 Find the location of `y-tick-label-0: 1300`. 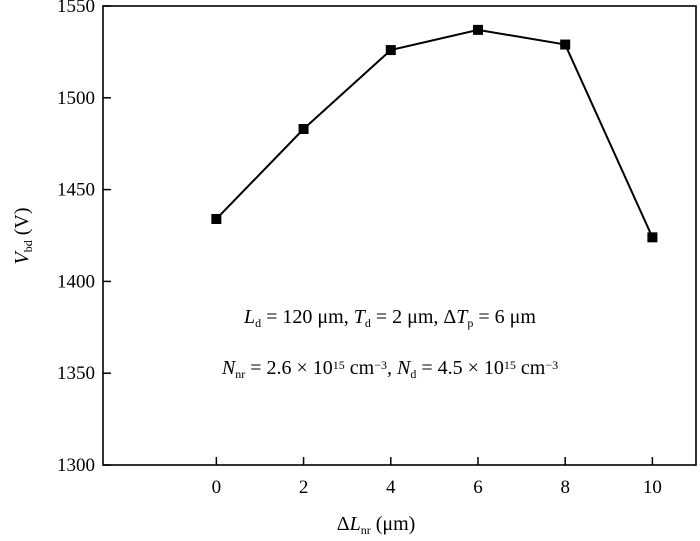

y-tick-label-0: 1300 is located at coordinates (76, 465).